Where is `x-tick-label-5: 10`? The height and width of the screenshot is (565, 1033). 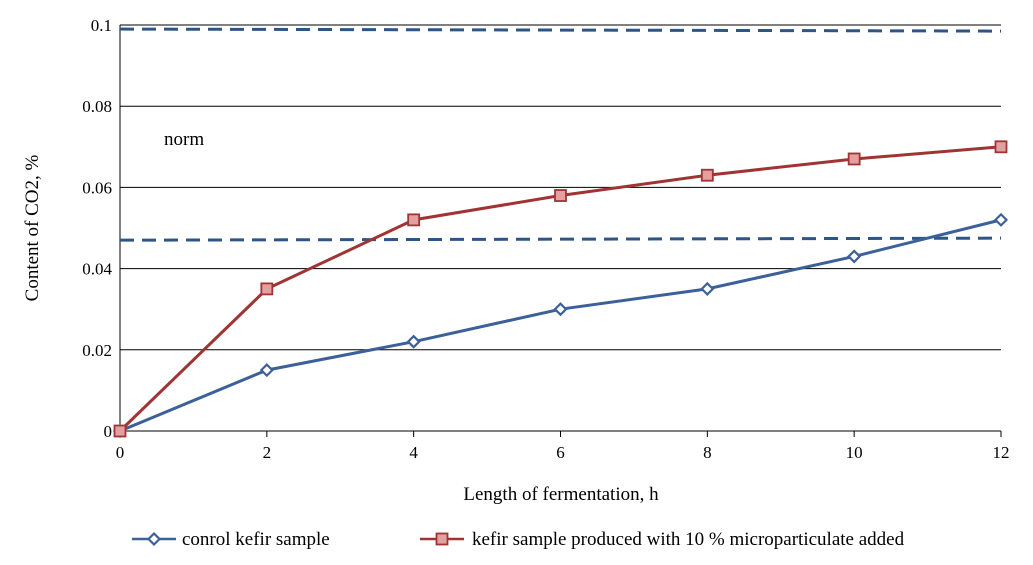 x-tick-label-5: 10 is located at coordinates (854, 452).